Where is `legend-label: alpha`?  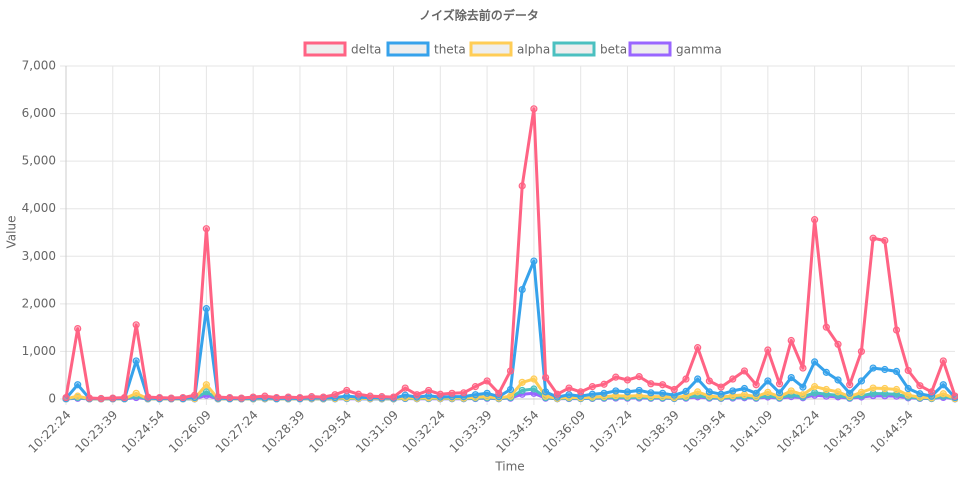 legend-label: alpha is located at coordinates (533, 50).